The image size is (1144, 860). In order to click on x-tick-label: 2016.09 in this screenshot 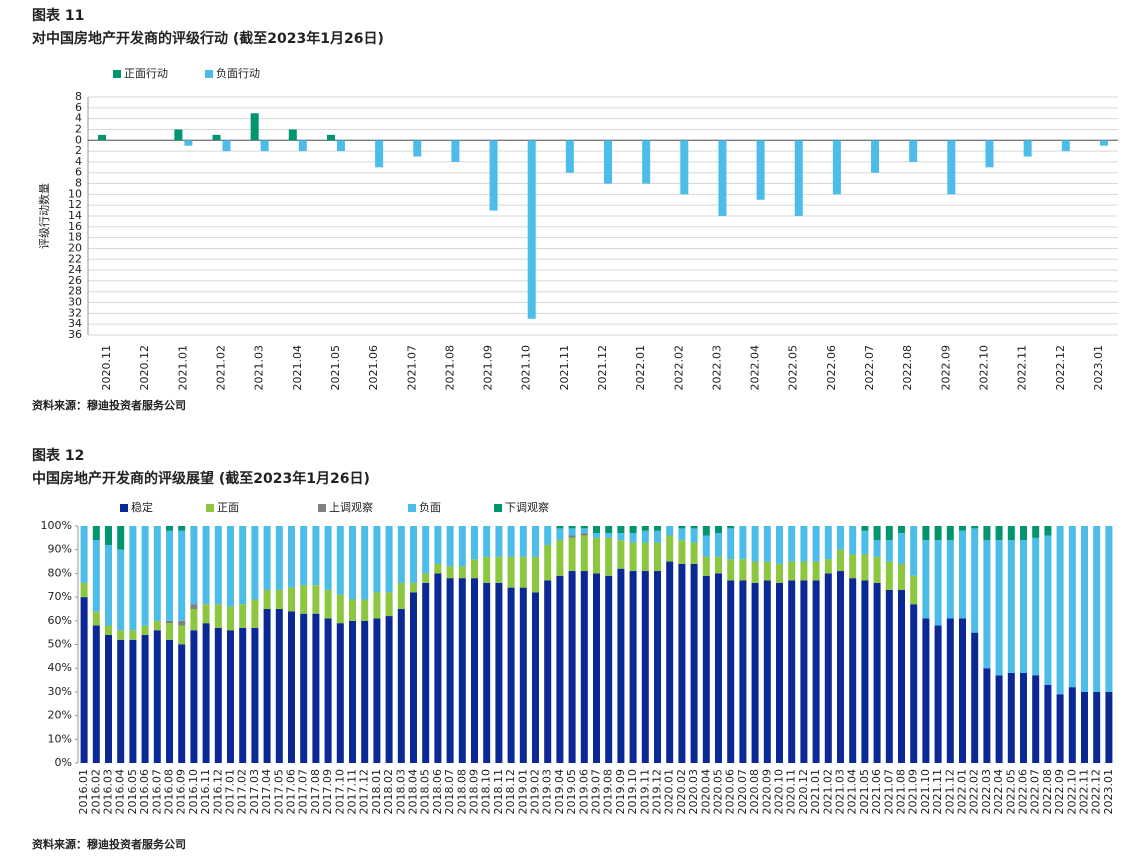, I will do `click(181, 792)`.